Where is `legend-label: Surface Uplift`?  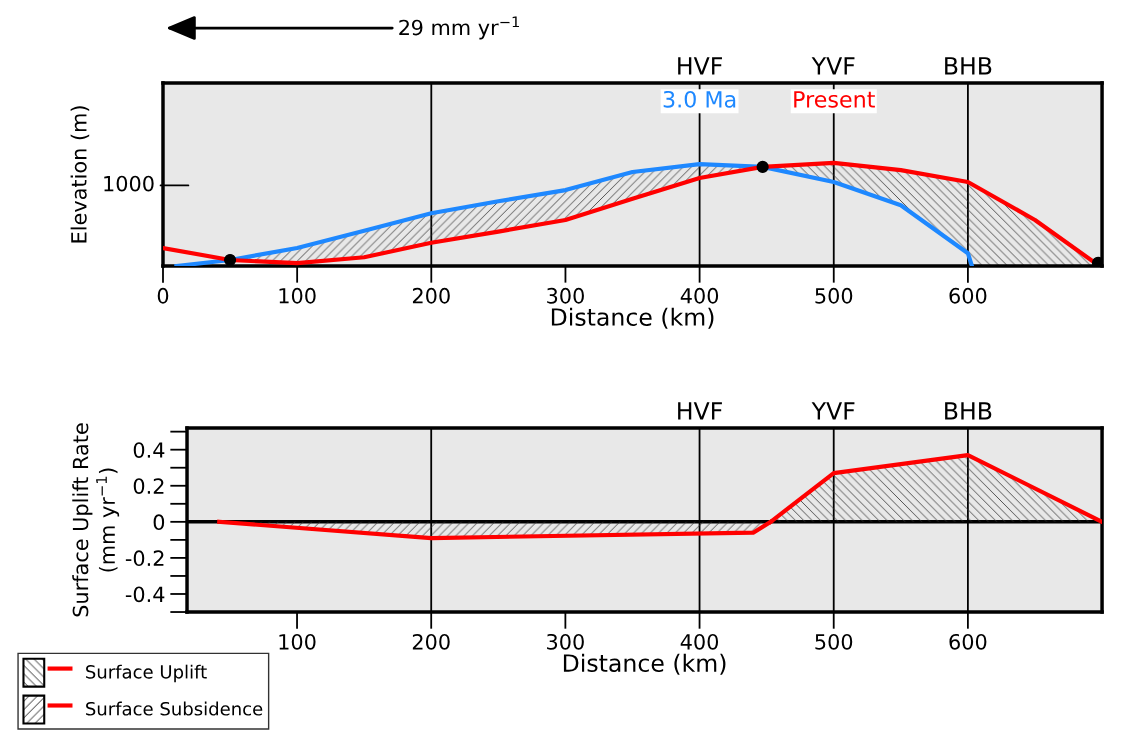
legend-label: Surface Uplift is located at coordinates (146, 673).